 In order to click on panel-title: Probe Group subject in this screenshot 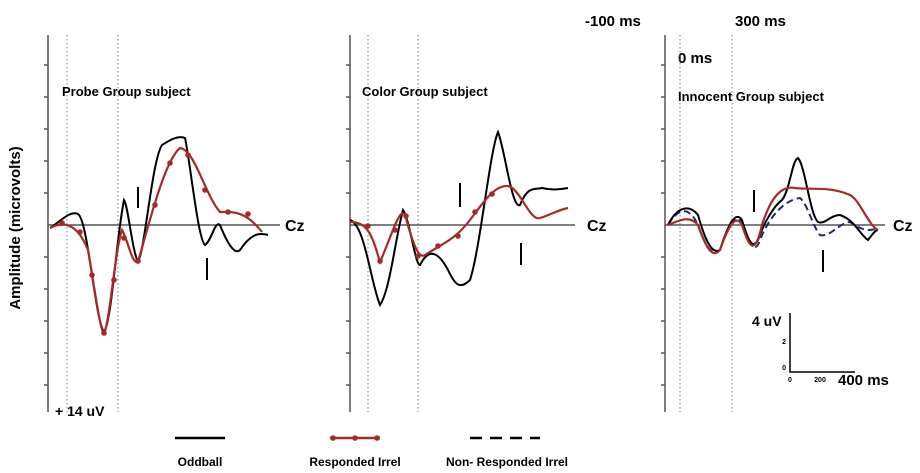, I will do `click(126, 91)`.